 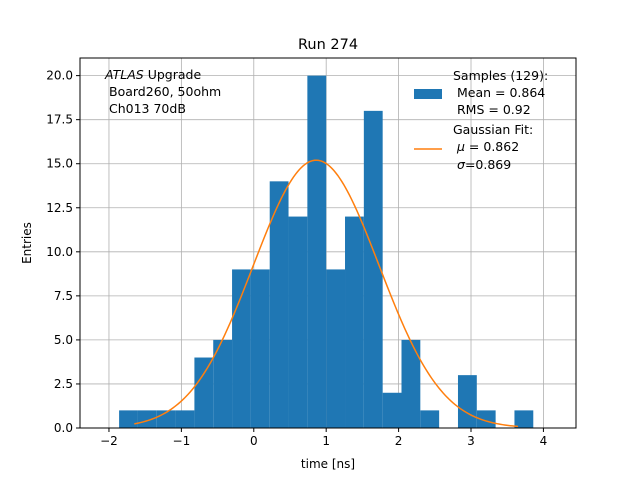 What do you see at coordinates (326, 441) in the screenshot?
I see `x-tick-label: 1` at bounding box center [326, 441].